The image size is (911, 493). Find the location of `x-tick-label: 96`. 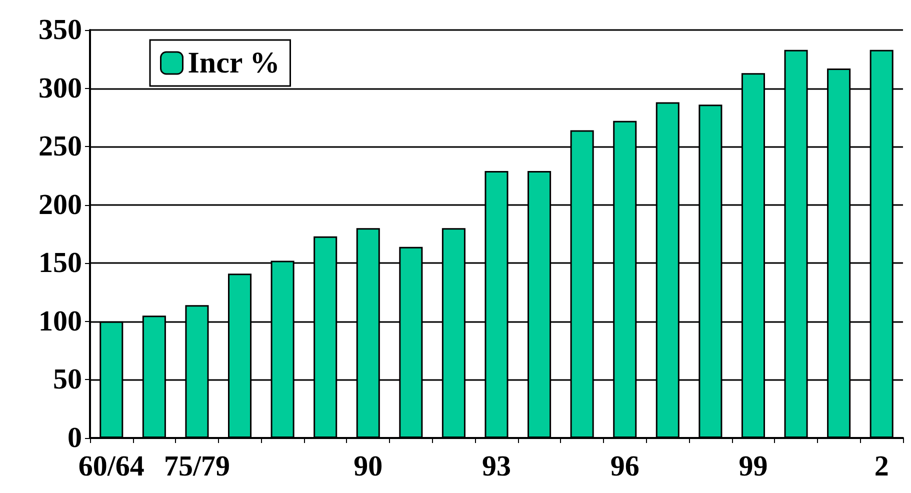

x-tick-label: 96 is located at coordinates (625, 466).